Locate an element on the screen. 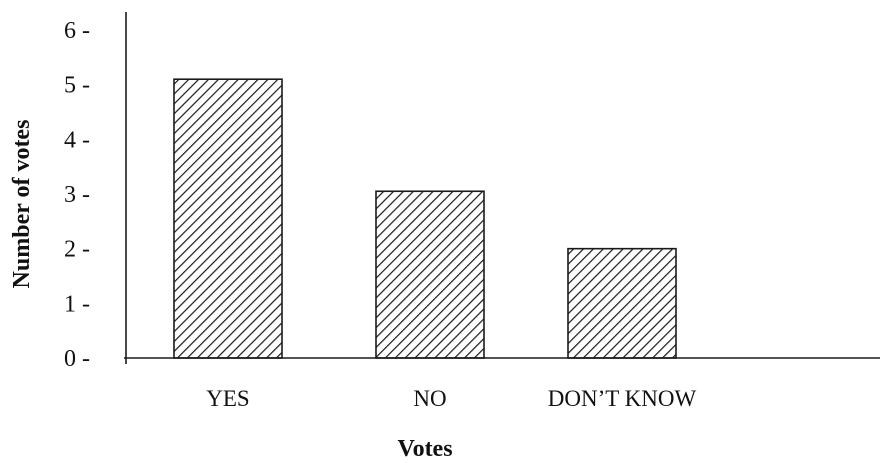 The image size is (889, 463). y-tick-label: 3 - is located at coordinates (77, 195).